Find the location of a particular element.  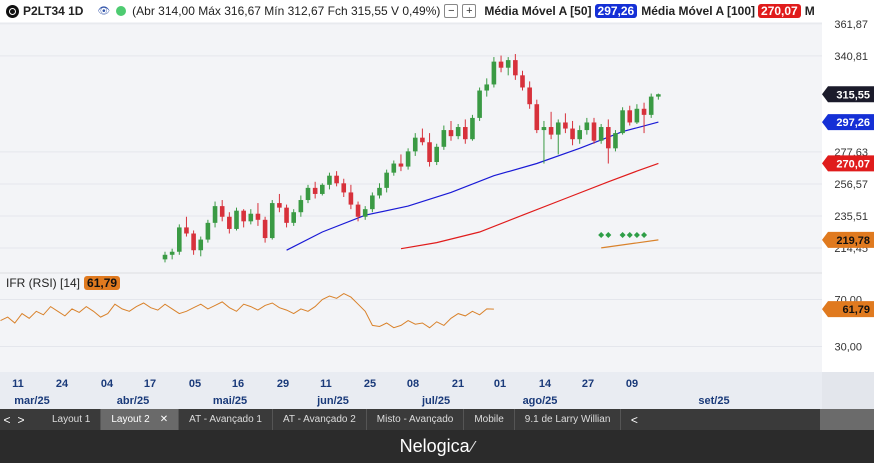

x-month-tick: jul/25 is located at coordinates (435, 401).